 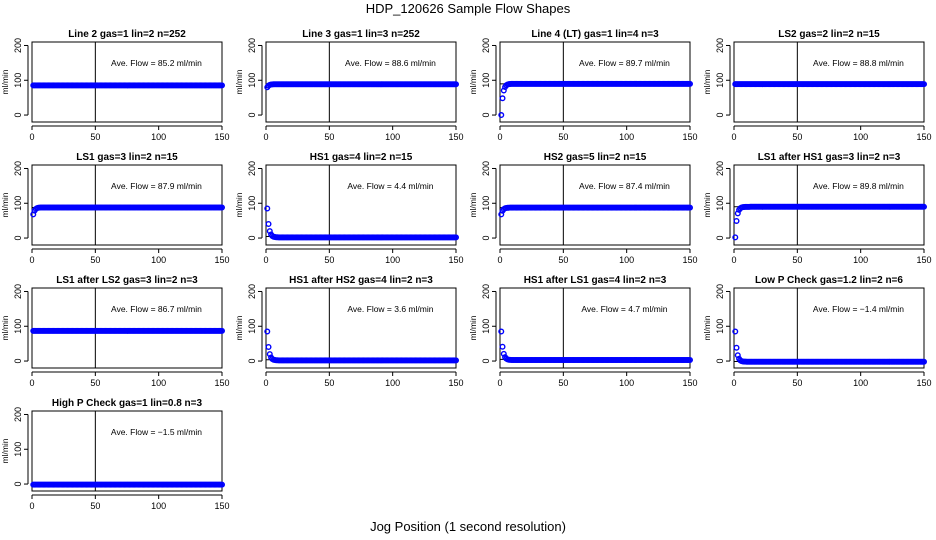 What do you see at coordinates (829, 280) in the screenshot?
I see `panel-title: Low P Check gas=1.2 lin=2 n=6` at bounding box center [829, 280].